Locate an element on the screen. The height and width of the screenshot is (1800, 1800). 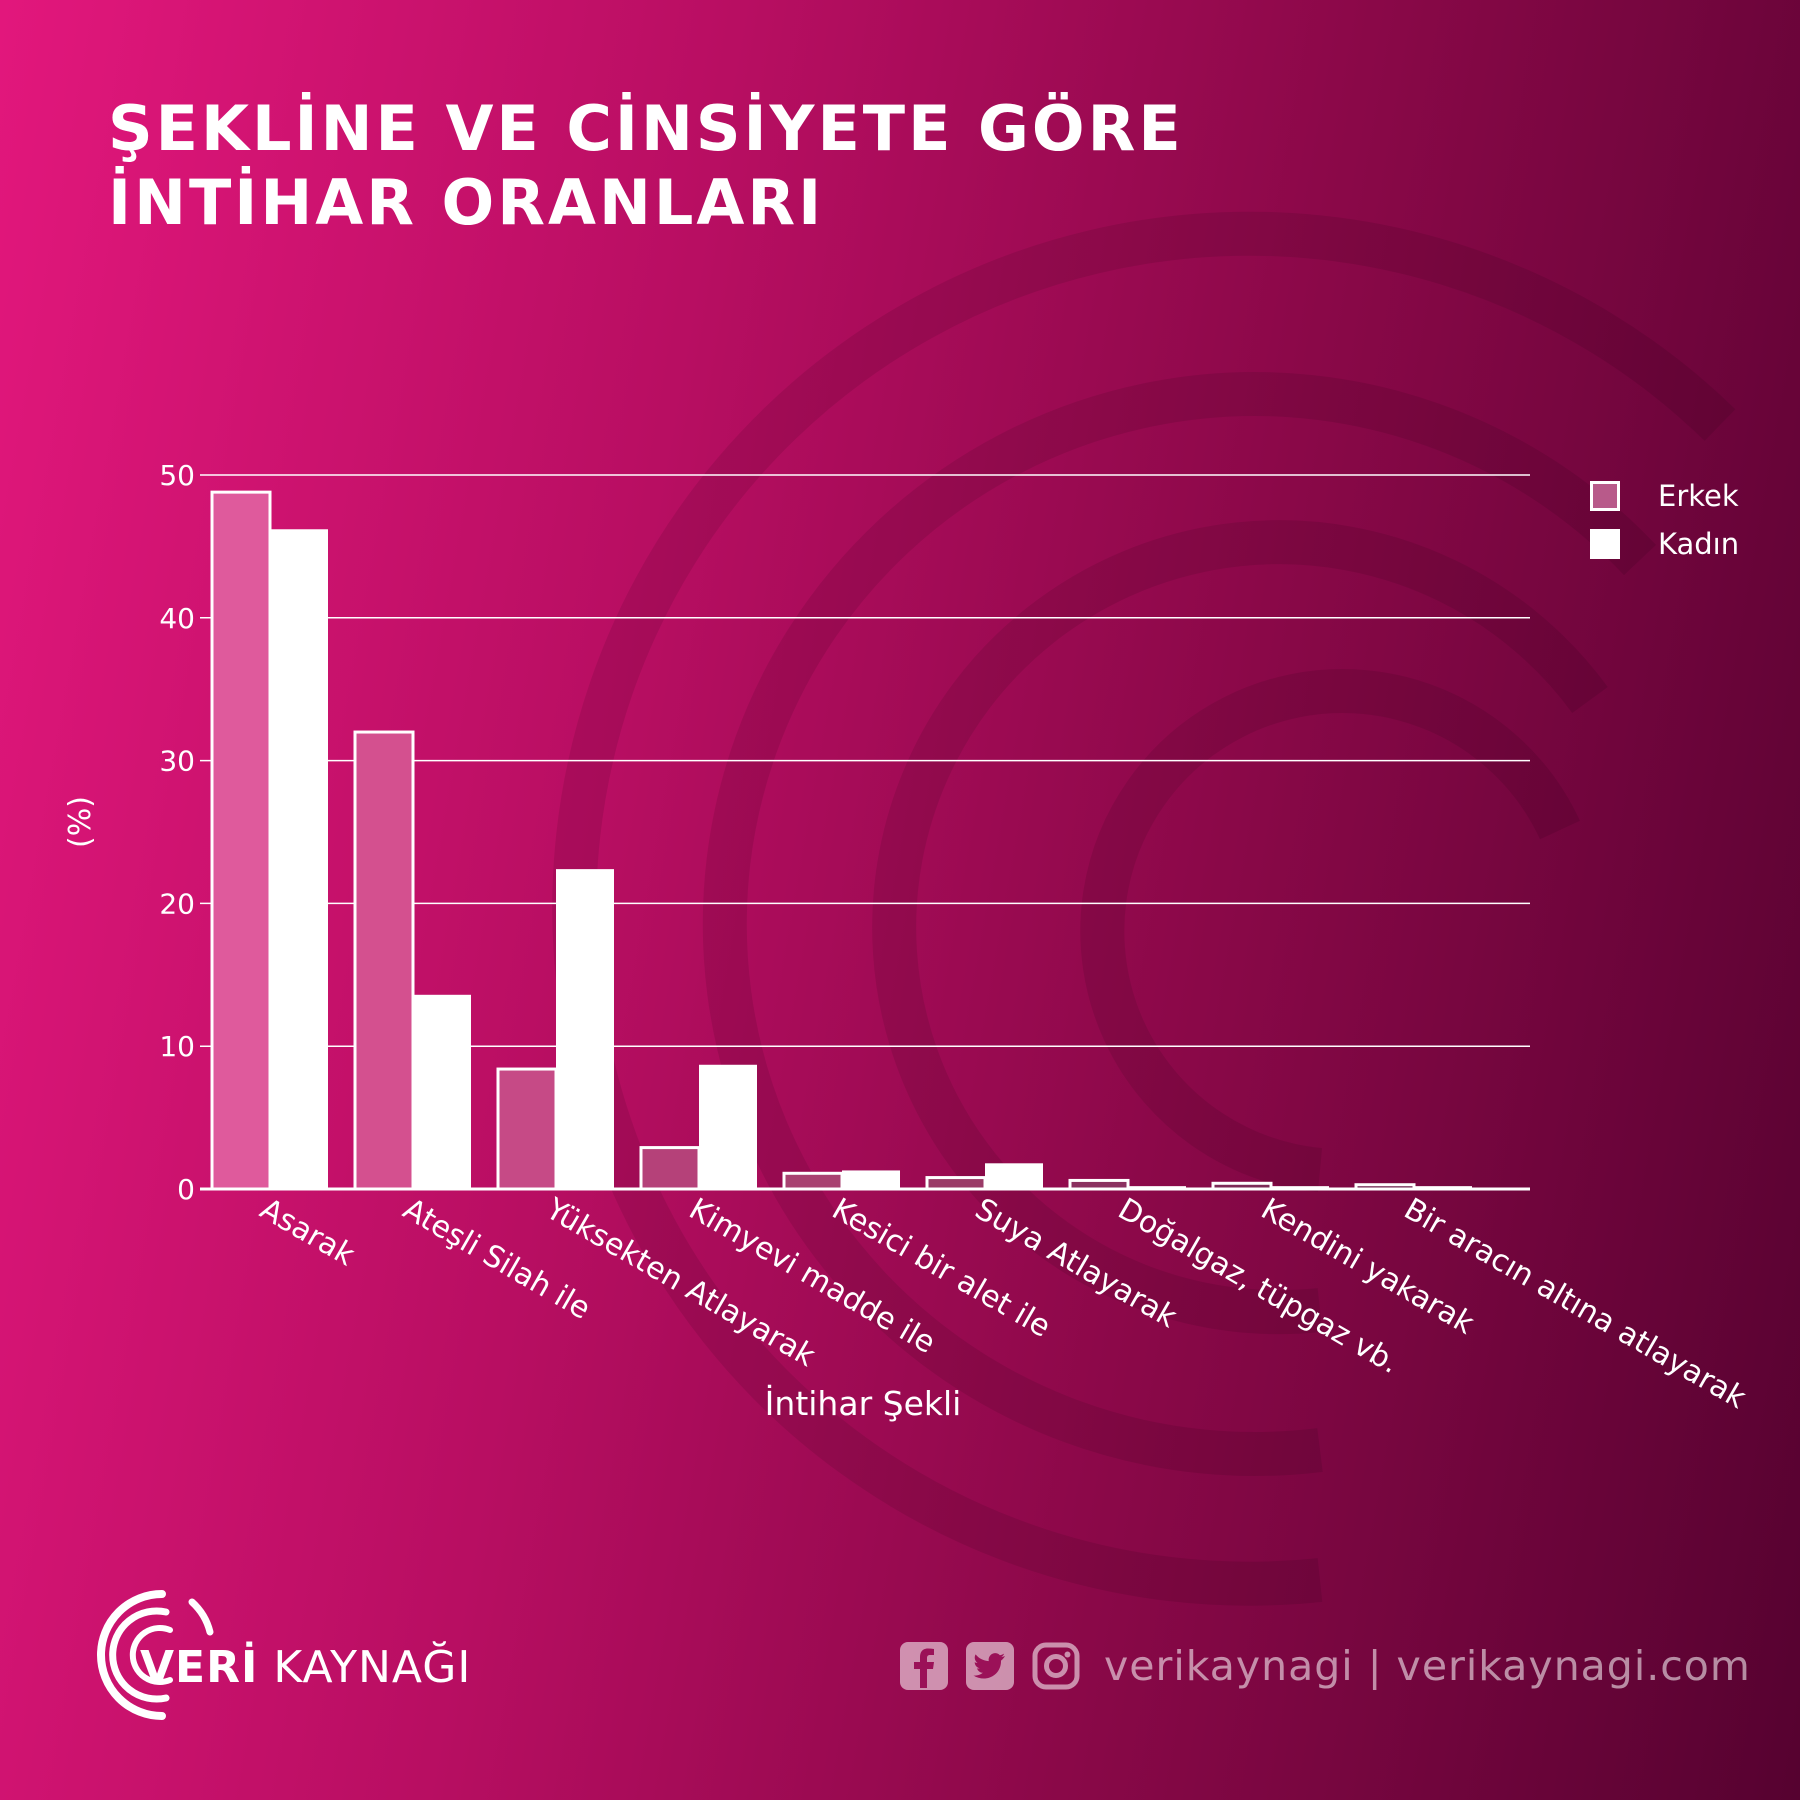
twitter-icon is located at coordinates (990, 1666).